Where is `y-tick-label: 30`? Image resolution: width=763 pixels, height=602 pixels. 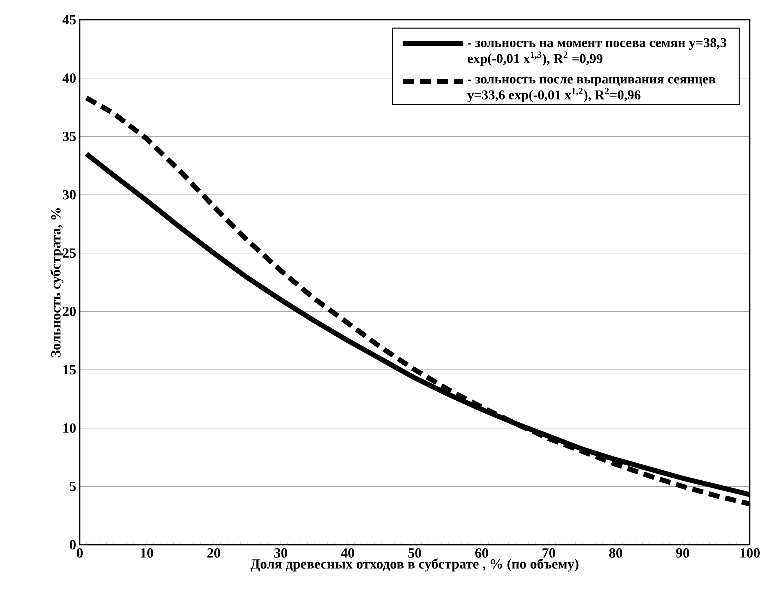 y-tick-label: 30 is located at coordinates (69, 195).